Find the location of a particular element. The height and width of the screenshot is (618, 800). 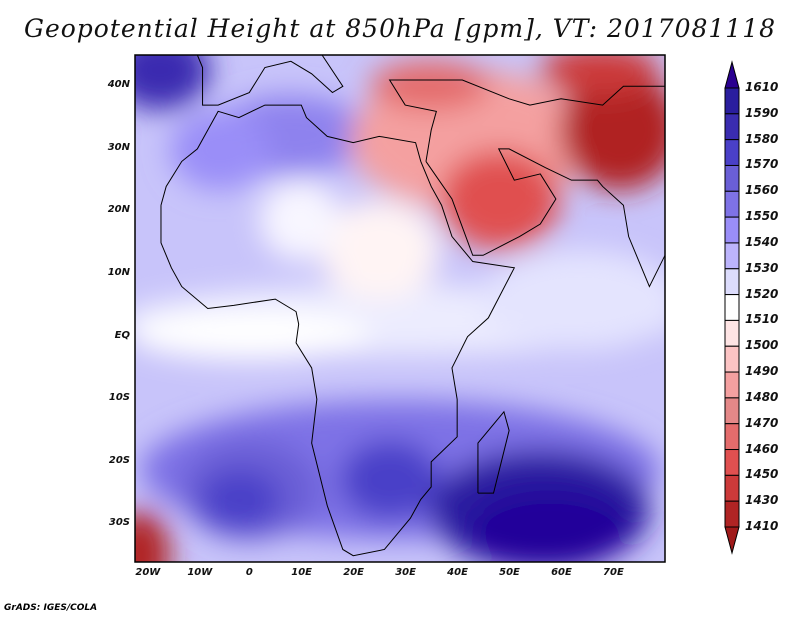

lon-label: 0 is located at coordinates (249, 572).